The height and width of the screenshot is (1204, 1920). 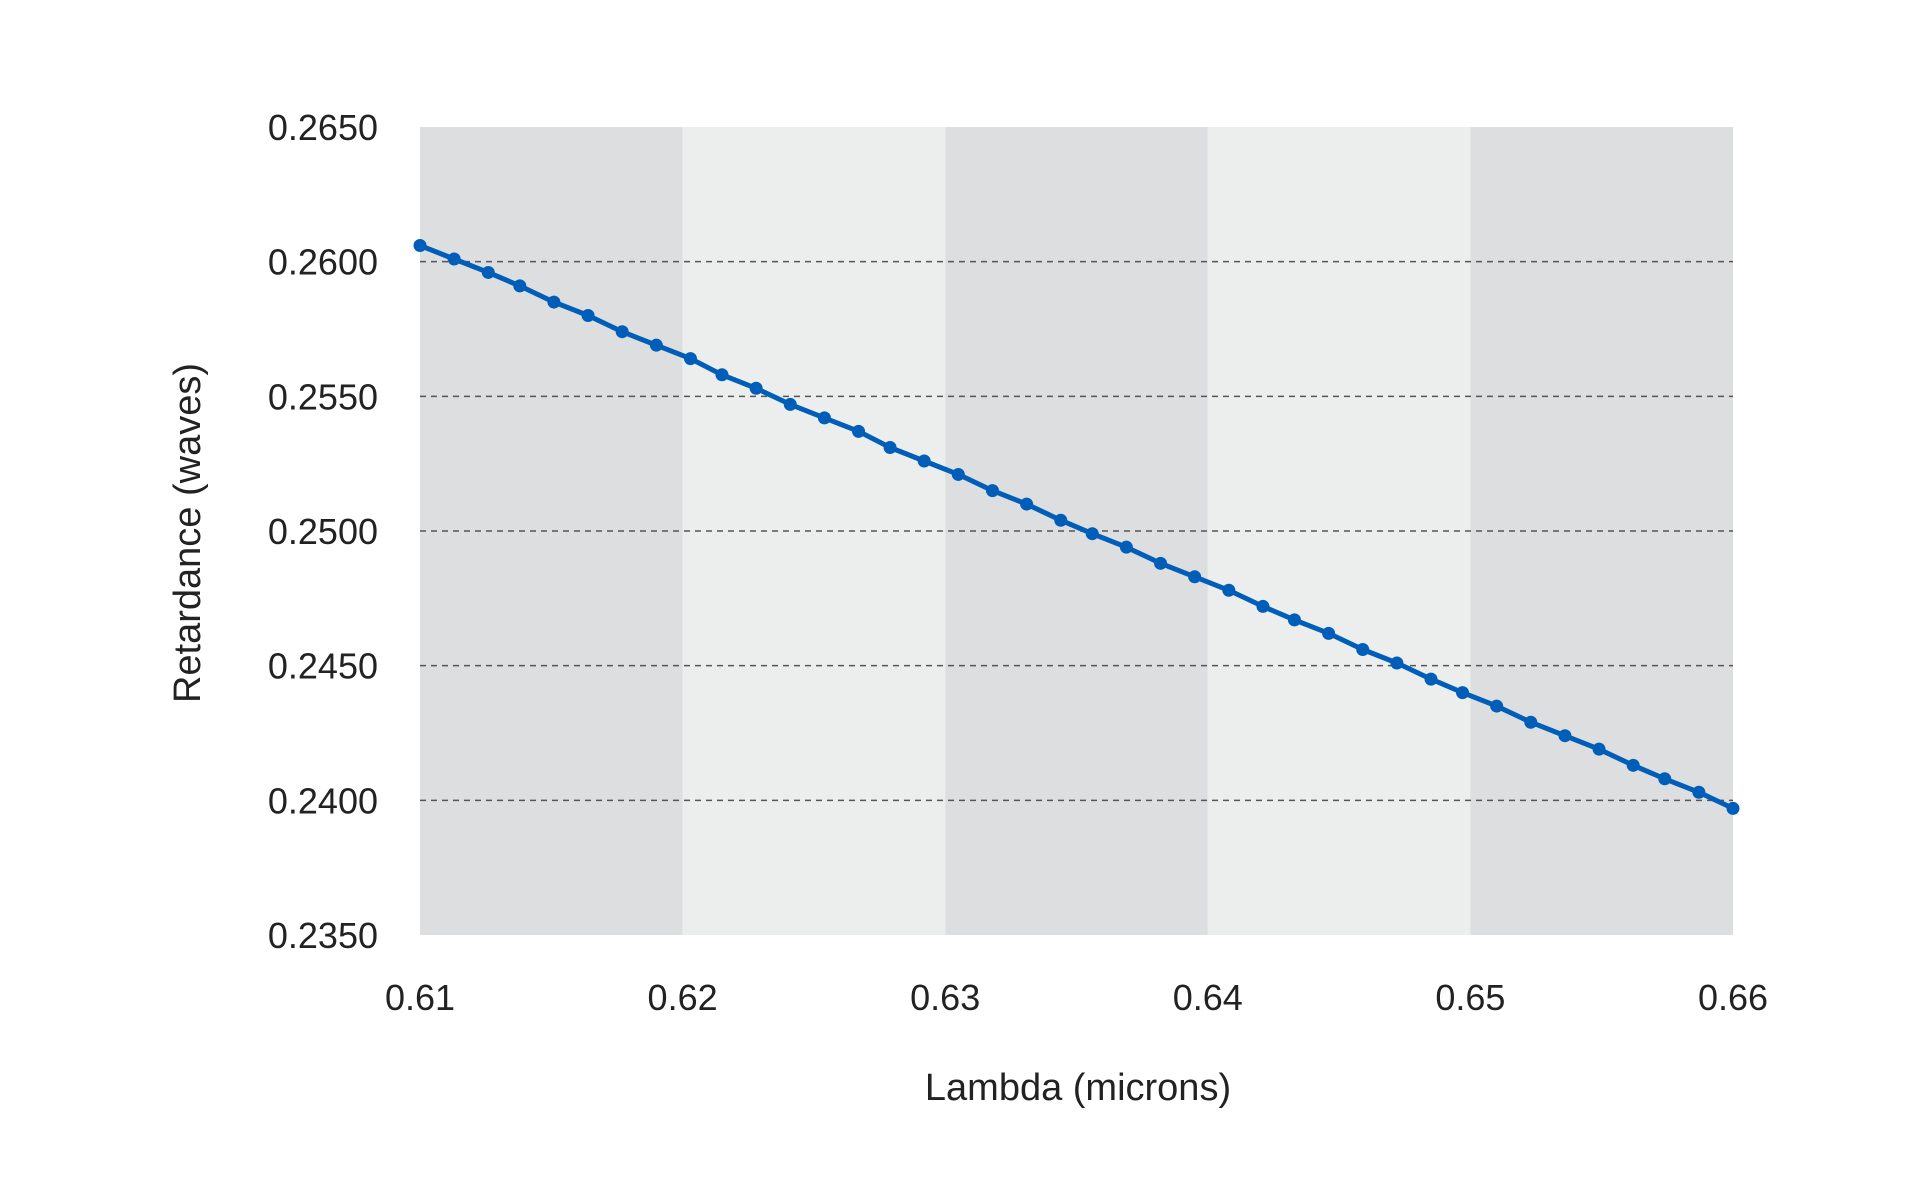 I want to click on x-tick-label: 0.63, so click(x=945, y=997).